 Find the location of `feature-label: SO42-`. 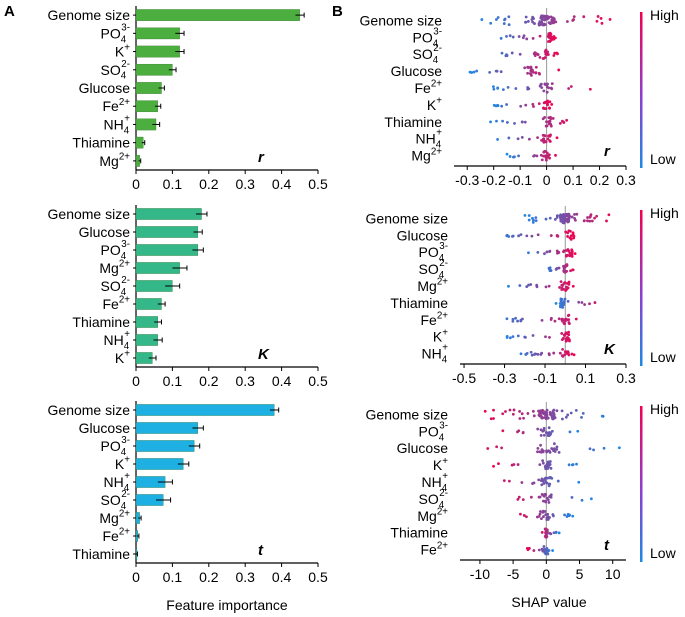

feature-label: SO42- is located at coordinates (427, 54).